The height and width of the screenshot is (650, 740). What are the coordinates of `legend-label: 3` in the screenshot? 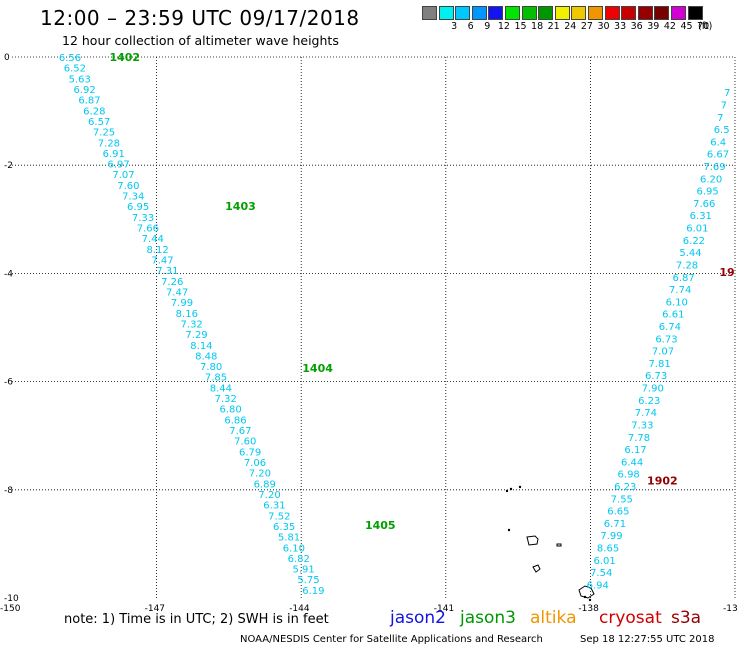 It's located at (454, 26).